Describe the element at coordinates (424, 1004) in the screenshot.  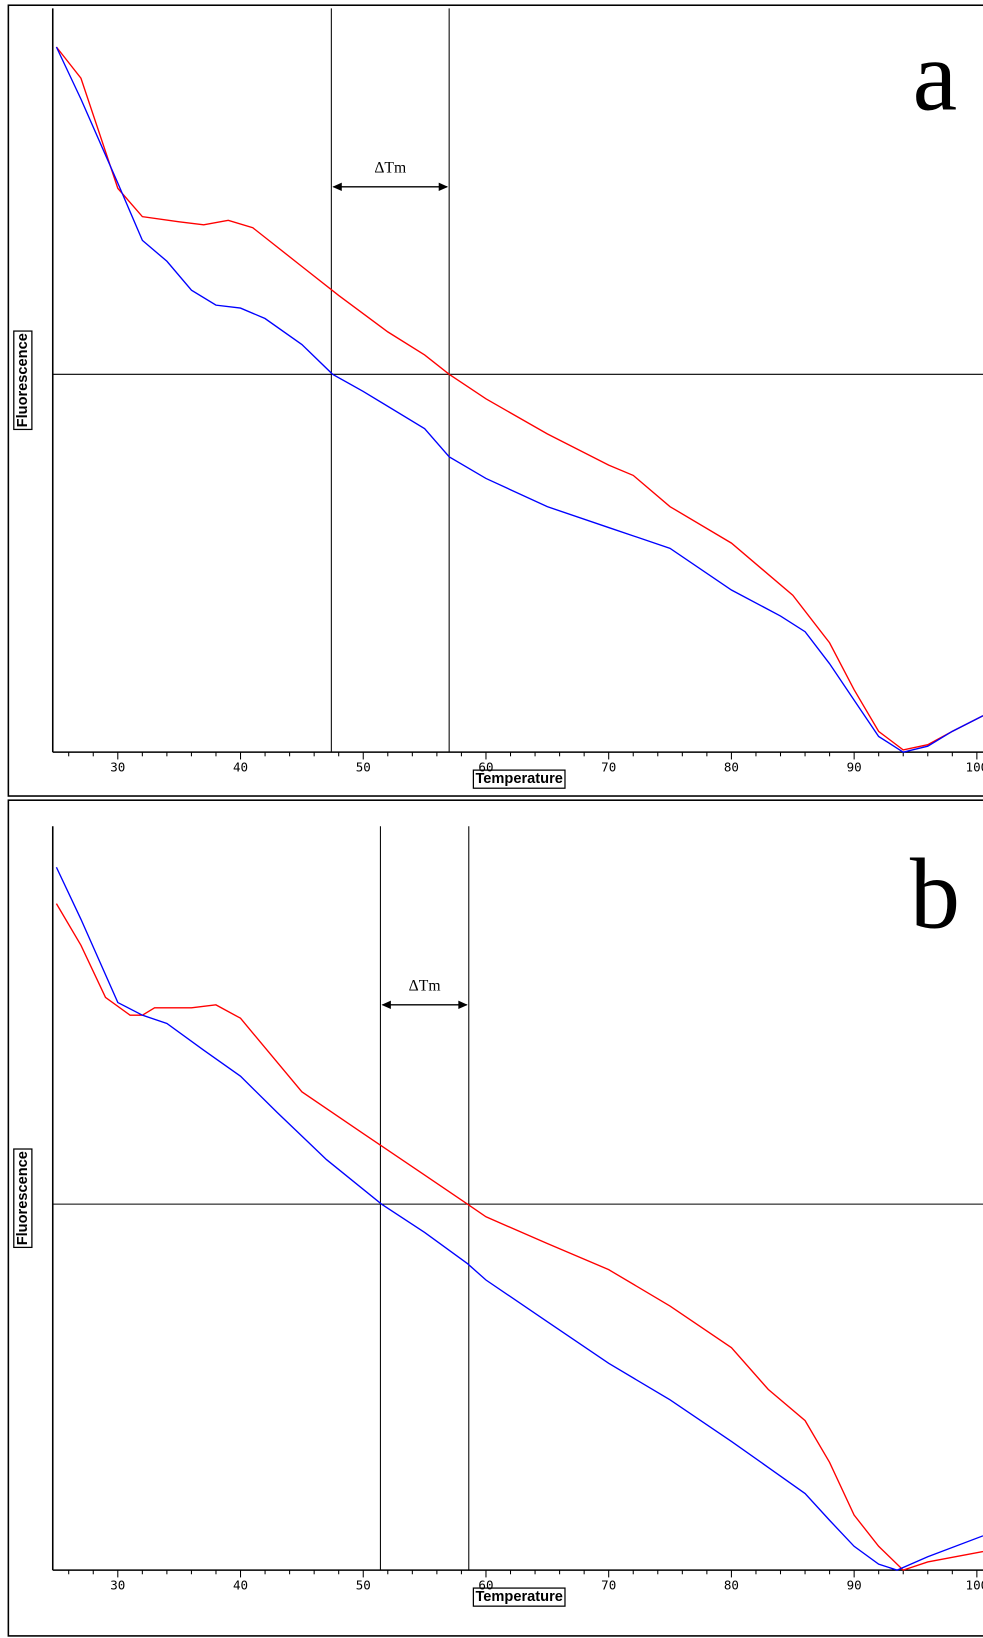
I see `arrow-head` at that location.